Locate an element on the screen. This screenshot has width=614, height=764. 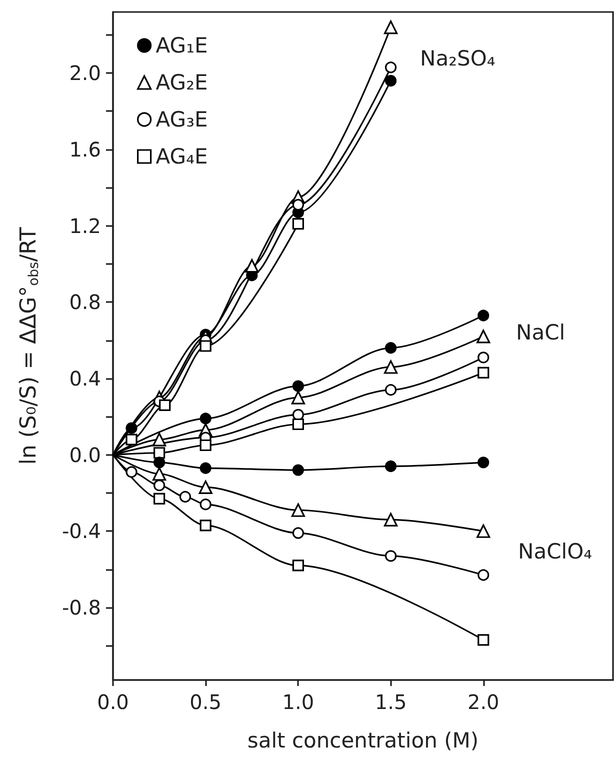
legend-label: AG₂E is located at coordinates (182, 82).